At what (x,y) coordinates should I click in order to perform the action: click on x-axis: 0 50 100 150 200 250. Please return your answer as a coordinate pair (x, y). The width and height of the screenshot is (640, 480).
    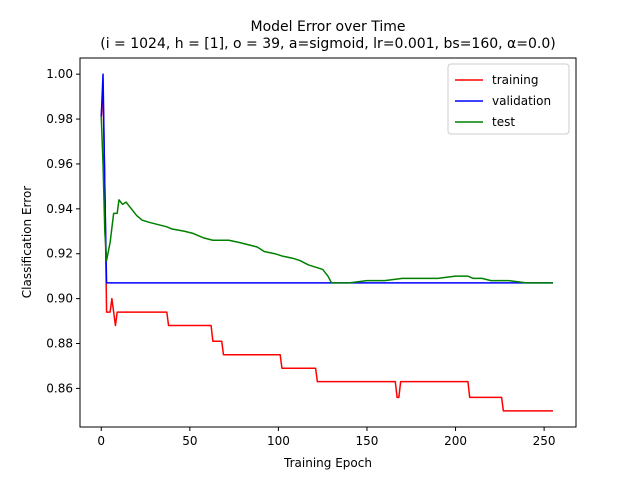
    Looking at the image, I should click on (326, 437).